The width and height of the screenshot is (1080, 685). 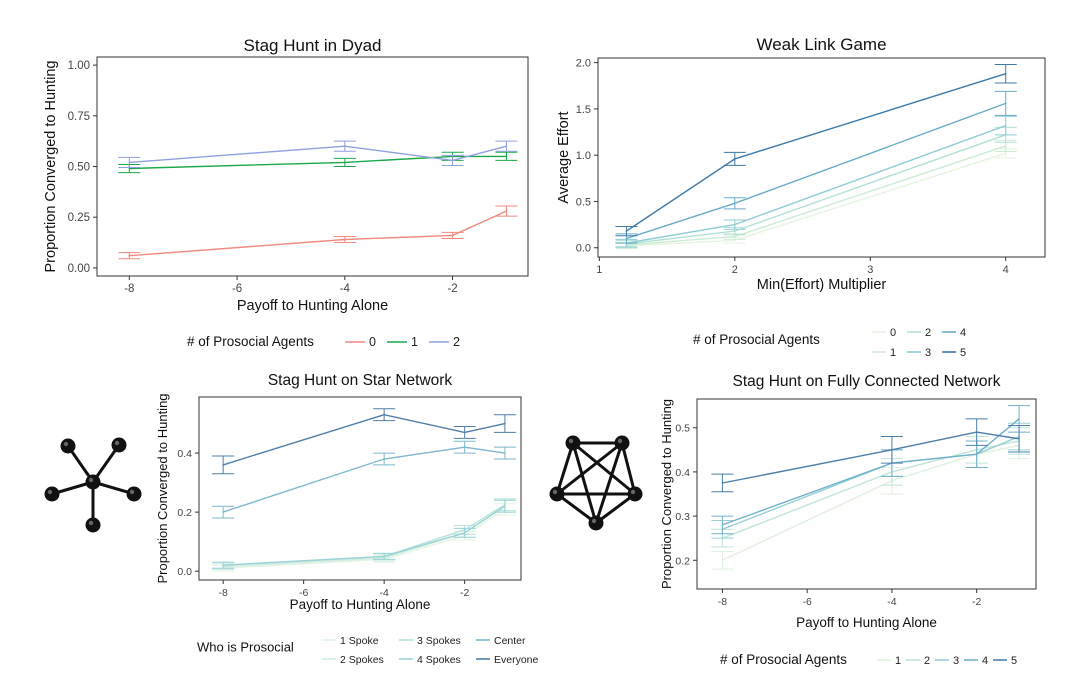 I want to click on series-center, so click(x=364, y=479).